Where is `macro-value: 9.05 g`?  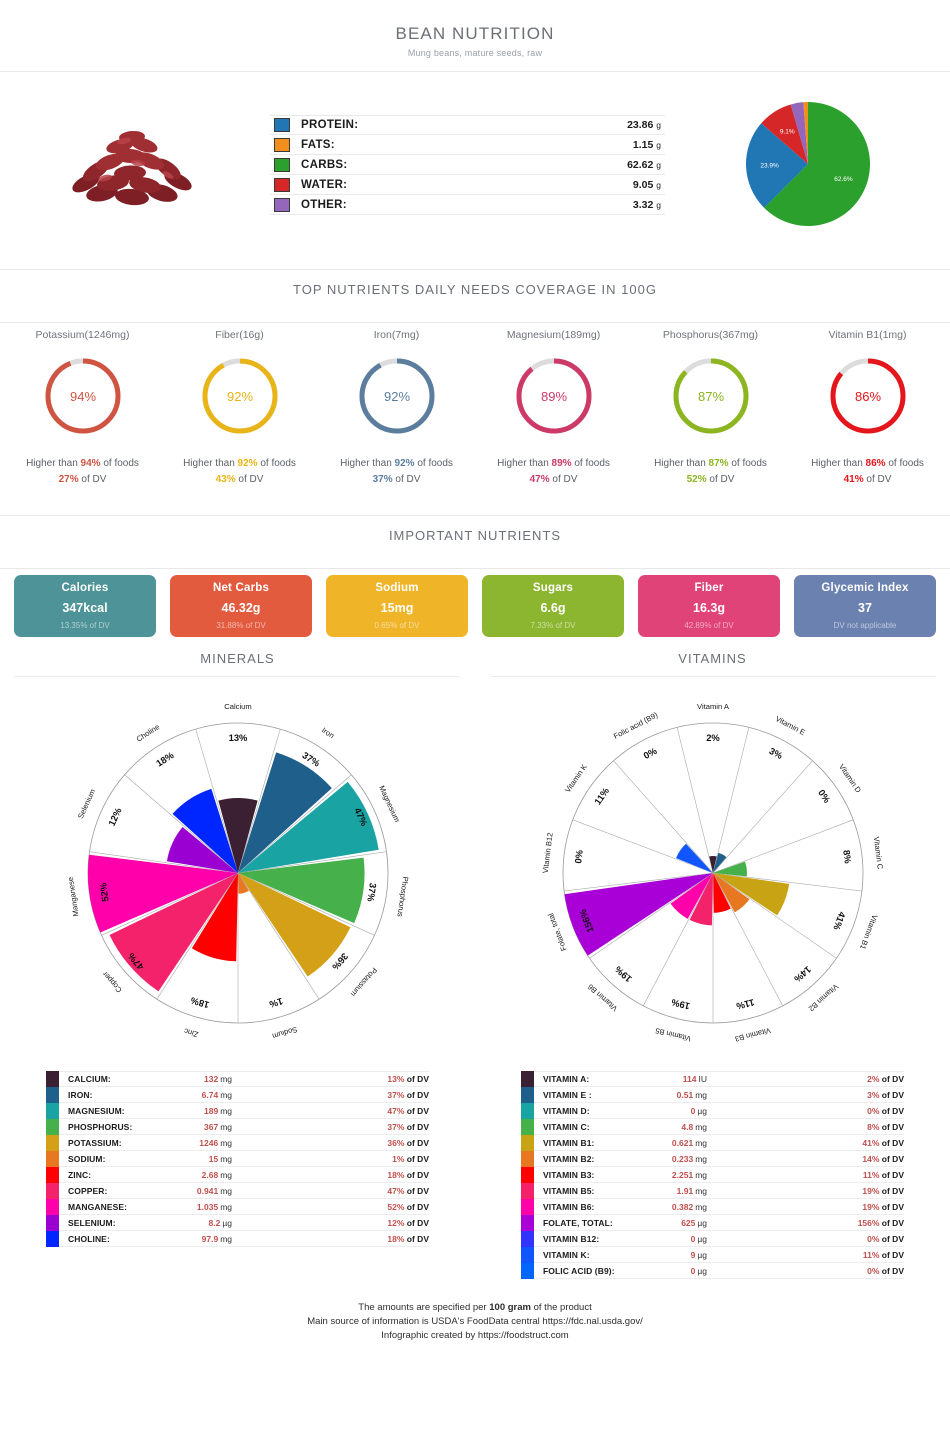
macro-value: 9.05 g is located at coordinates (646, 184).